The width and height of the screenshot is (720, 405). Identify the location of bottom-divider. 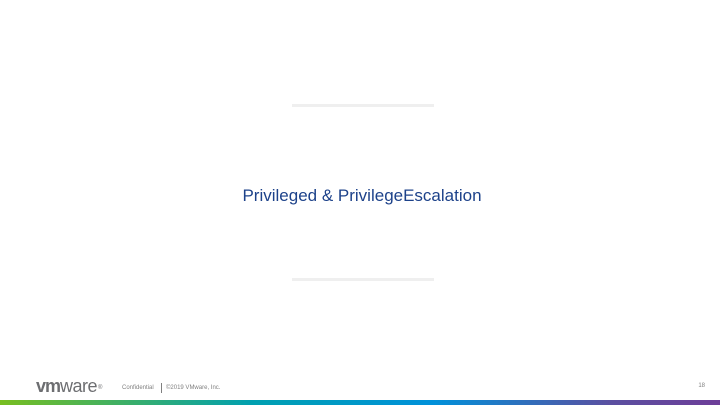
(363, 279).